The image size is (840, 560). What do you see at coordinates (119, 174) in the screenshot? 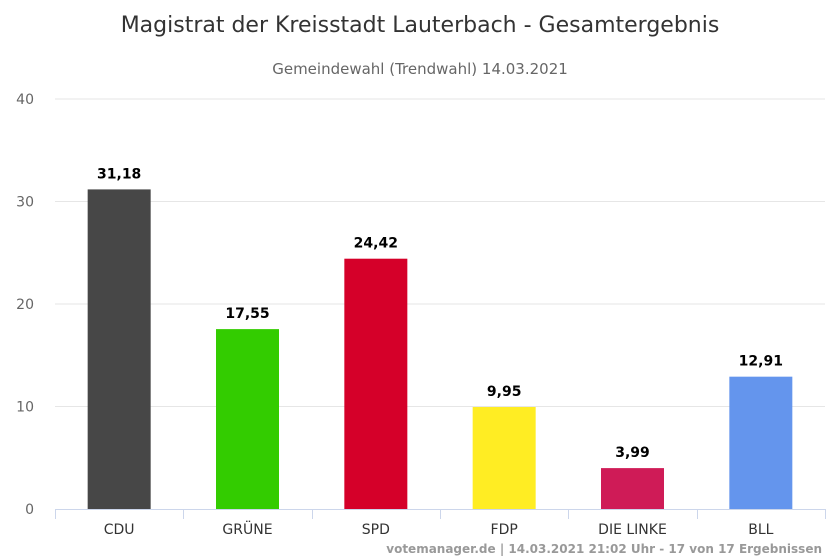
I see `data-label: 31,18` at bounding box center [119, 174].